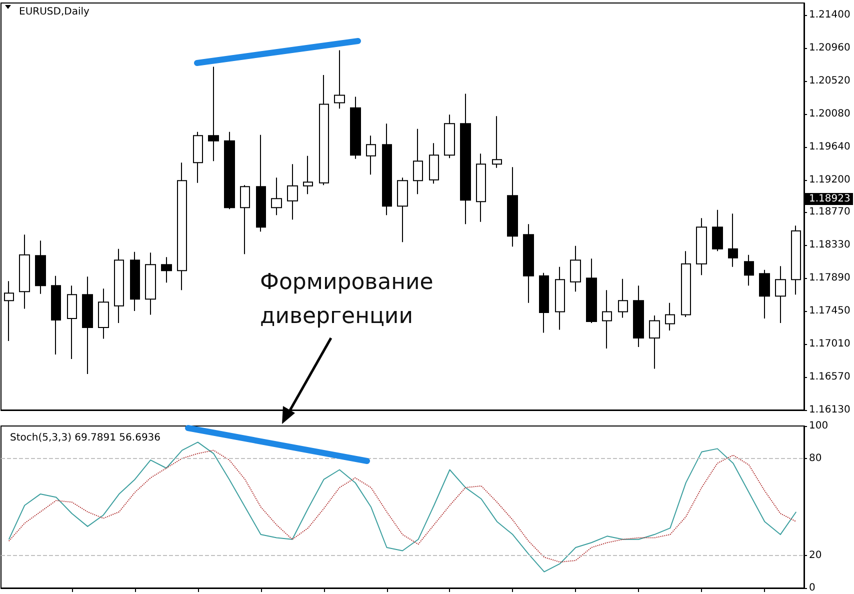  I want to click on y-tick-label: 1.19200, so click(829, 180).